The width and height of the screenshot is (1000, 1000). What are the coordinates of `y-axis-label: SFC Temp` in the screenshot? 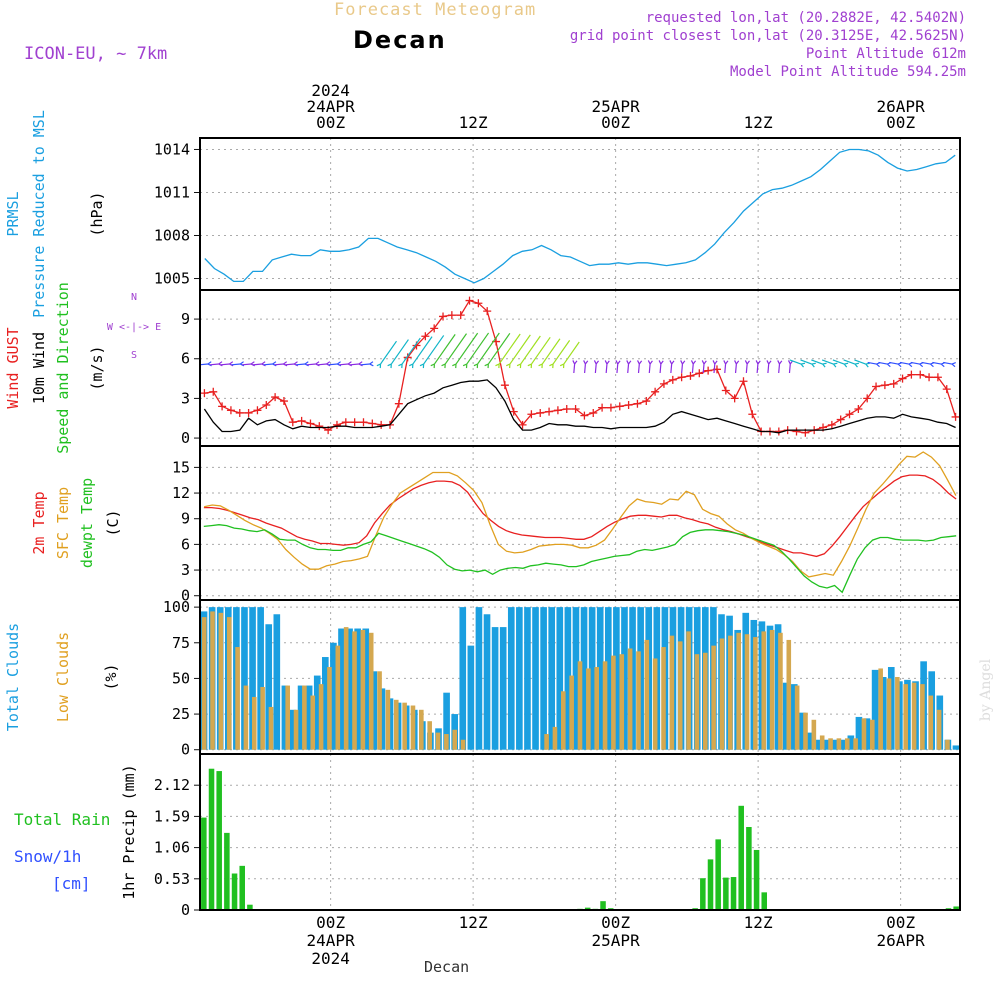 It's located at (63, 523).